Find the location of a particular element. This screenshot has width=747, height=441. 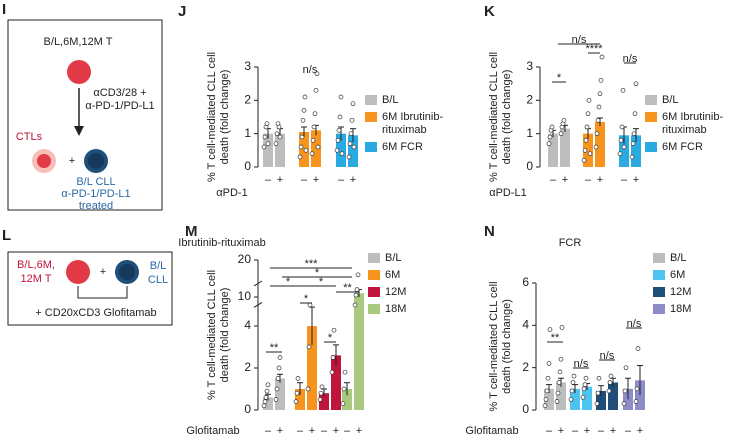

y-tick-label: 4 is located at coordinates (247, 325).